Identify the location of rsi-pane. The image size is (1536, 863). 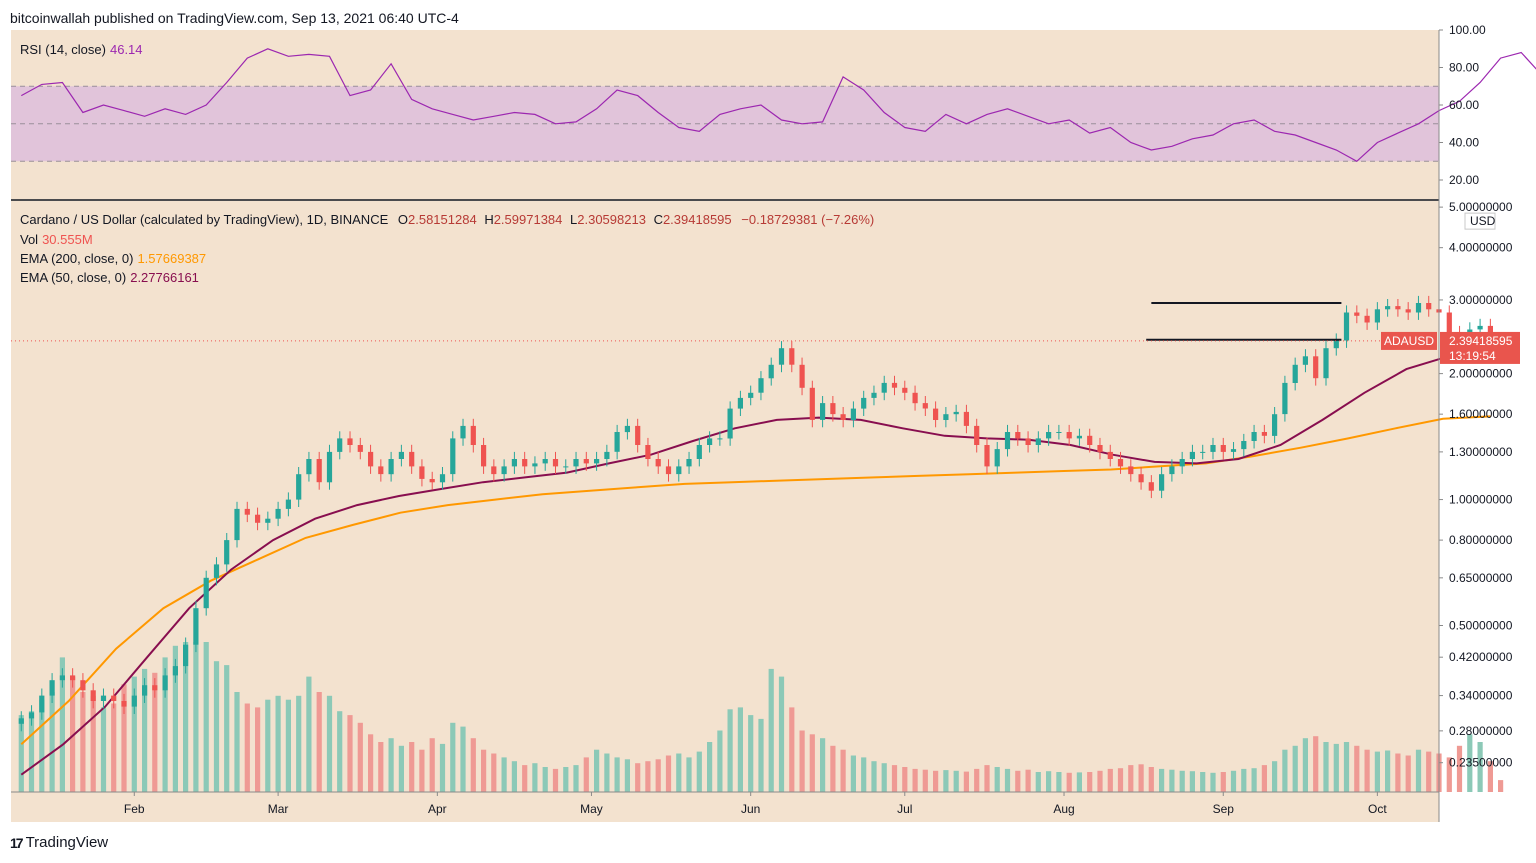
(773, 105).